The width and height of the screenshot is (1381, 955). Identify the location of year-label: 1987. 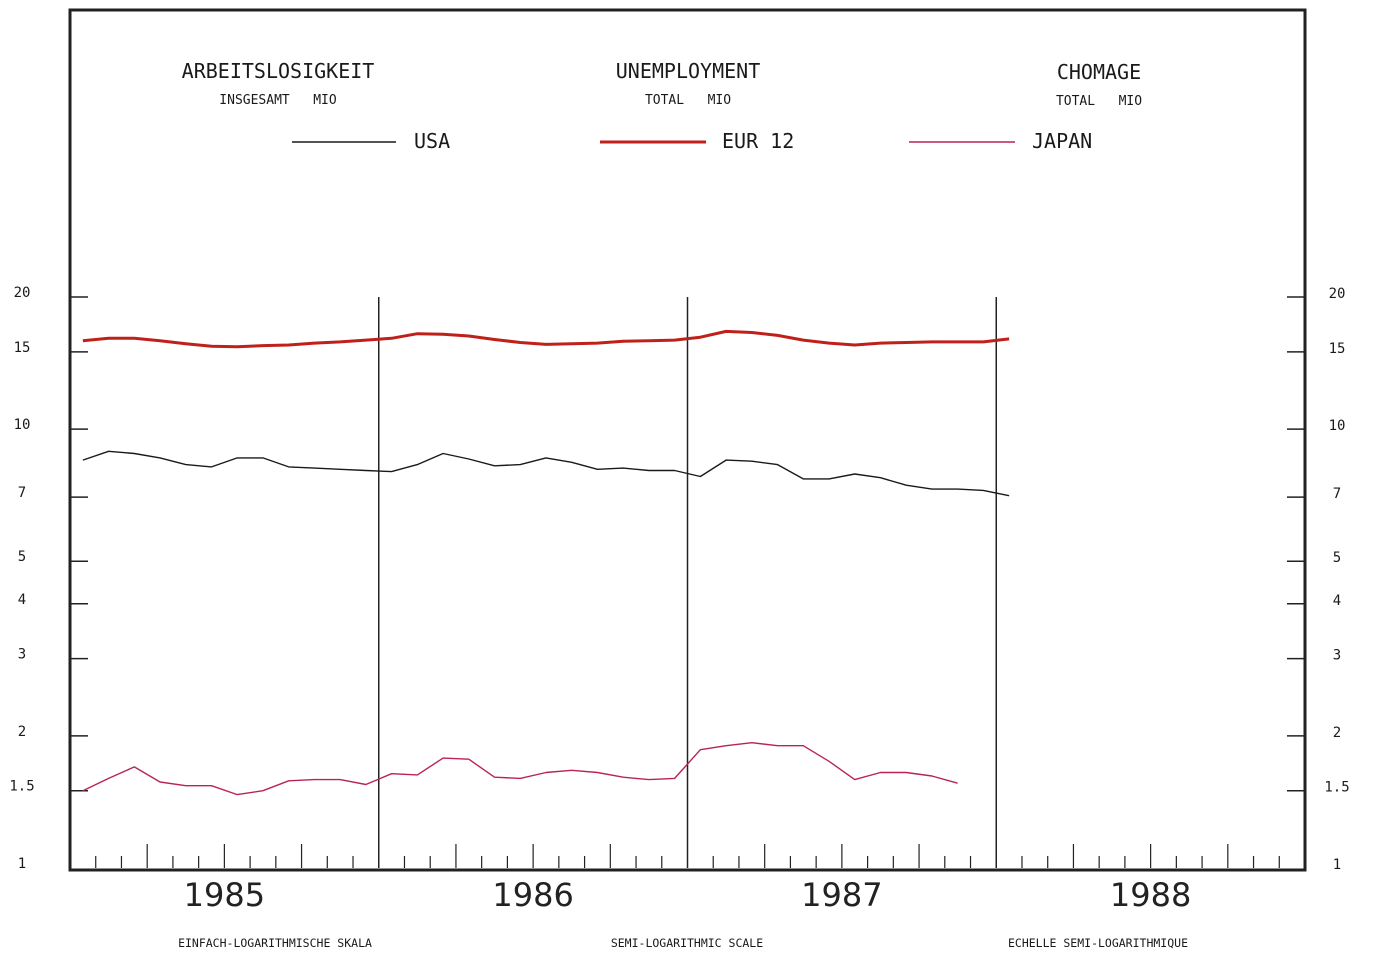
(841, 895).